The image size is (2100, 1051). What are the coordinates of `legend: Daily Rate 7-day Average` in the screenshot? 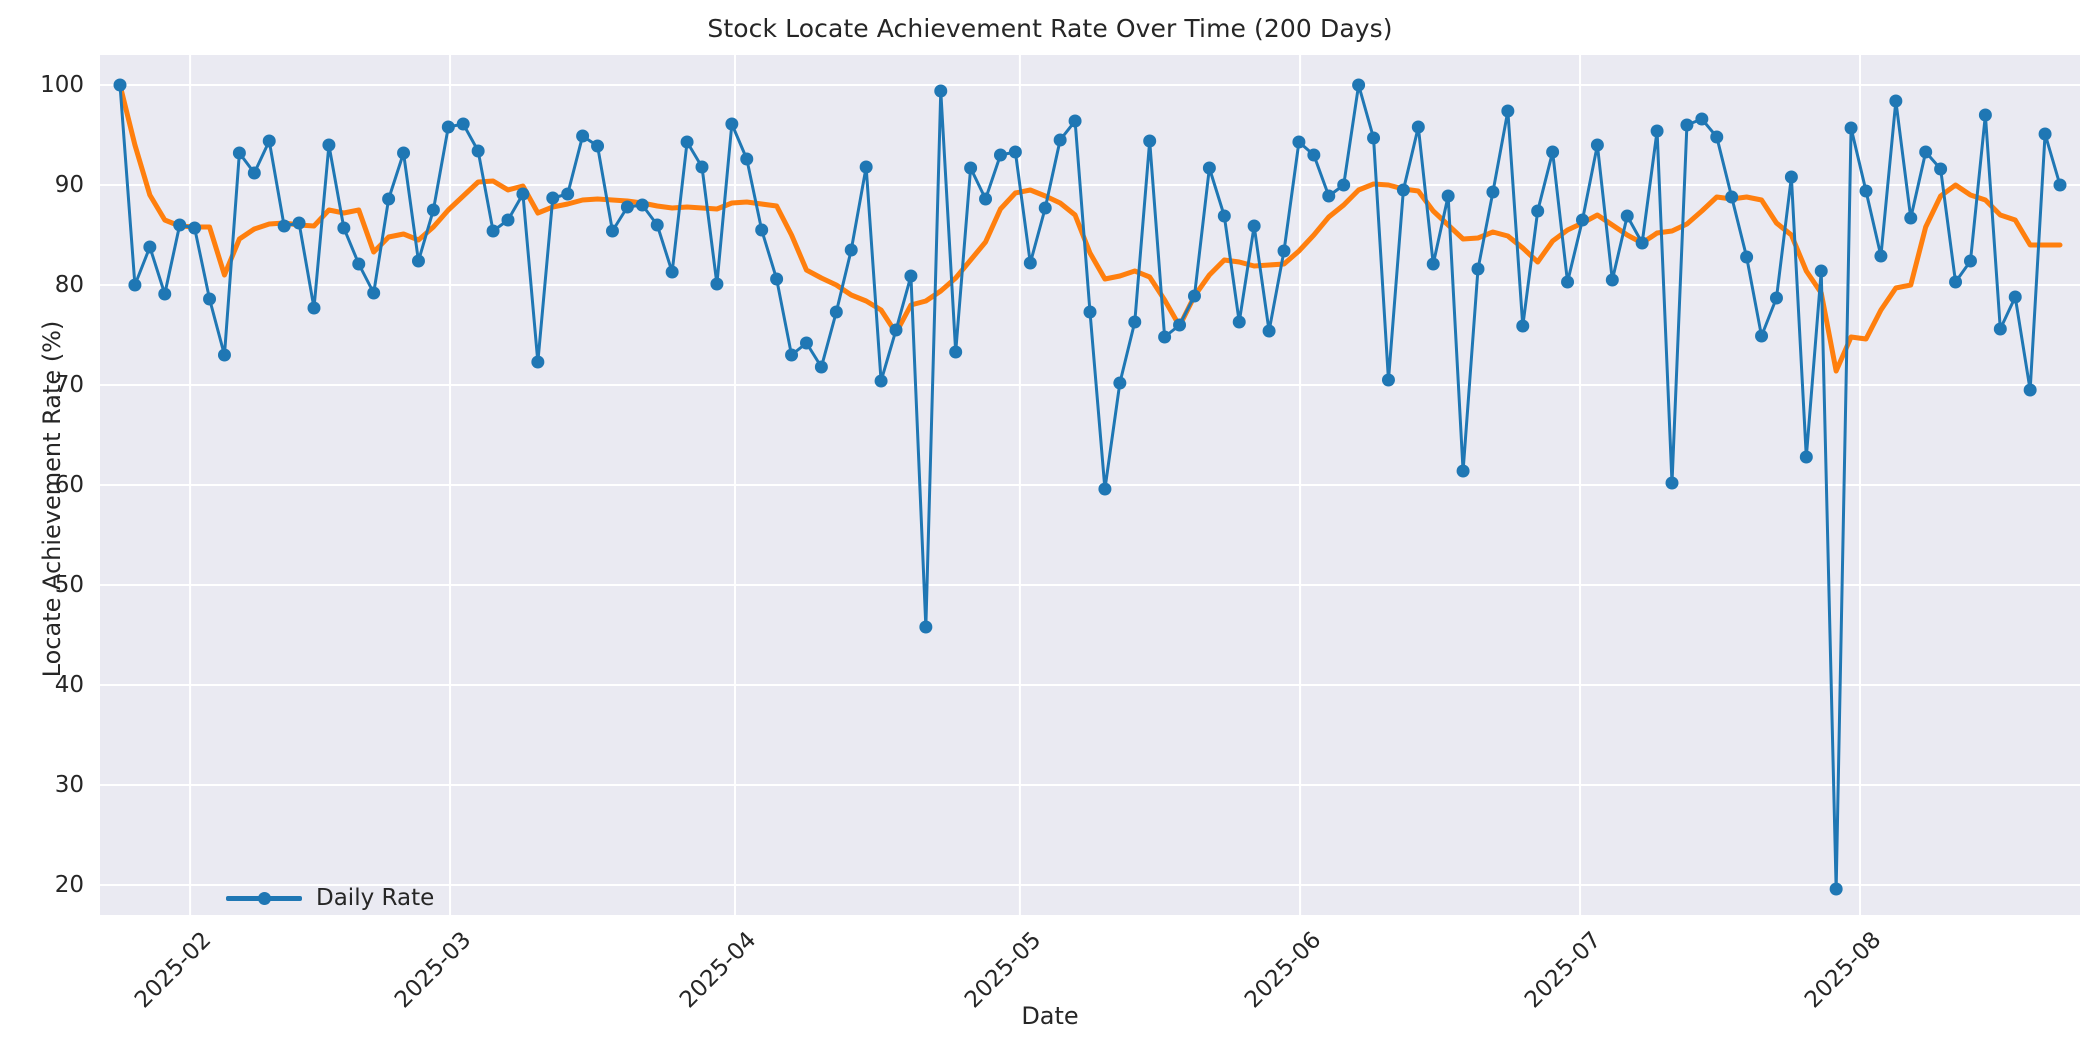 It's located at (354, 898).